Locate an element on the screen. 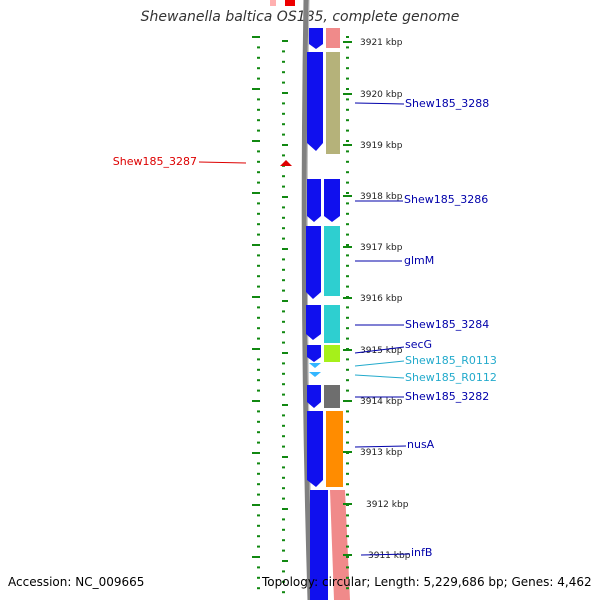 The height and width of the screenshot is (600, 600). rna-arrow-shew185-r0112 is located at coordinates (315, 374).